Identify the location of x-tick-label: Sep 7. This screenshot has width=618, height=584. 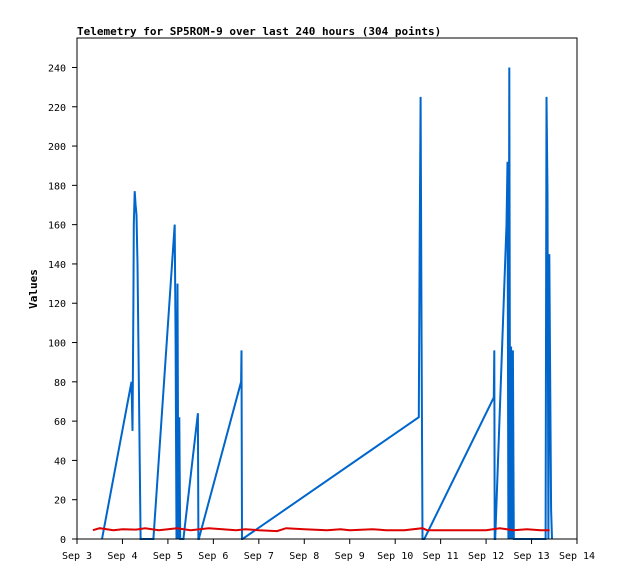
(259, 556).